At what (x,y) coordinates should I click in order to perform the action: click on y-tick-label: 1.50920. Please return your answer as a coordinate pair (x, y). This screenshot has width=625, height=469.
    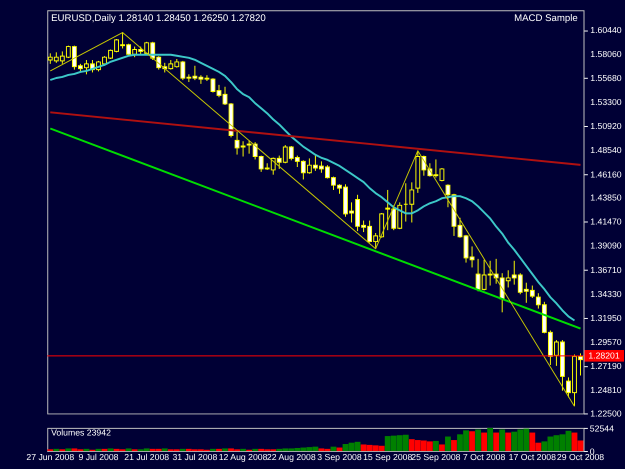
    Looking at the image, I should click on (606, 126).